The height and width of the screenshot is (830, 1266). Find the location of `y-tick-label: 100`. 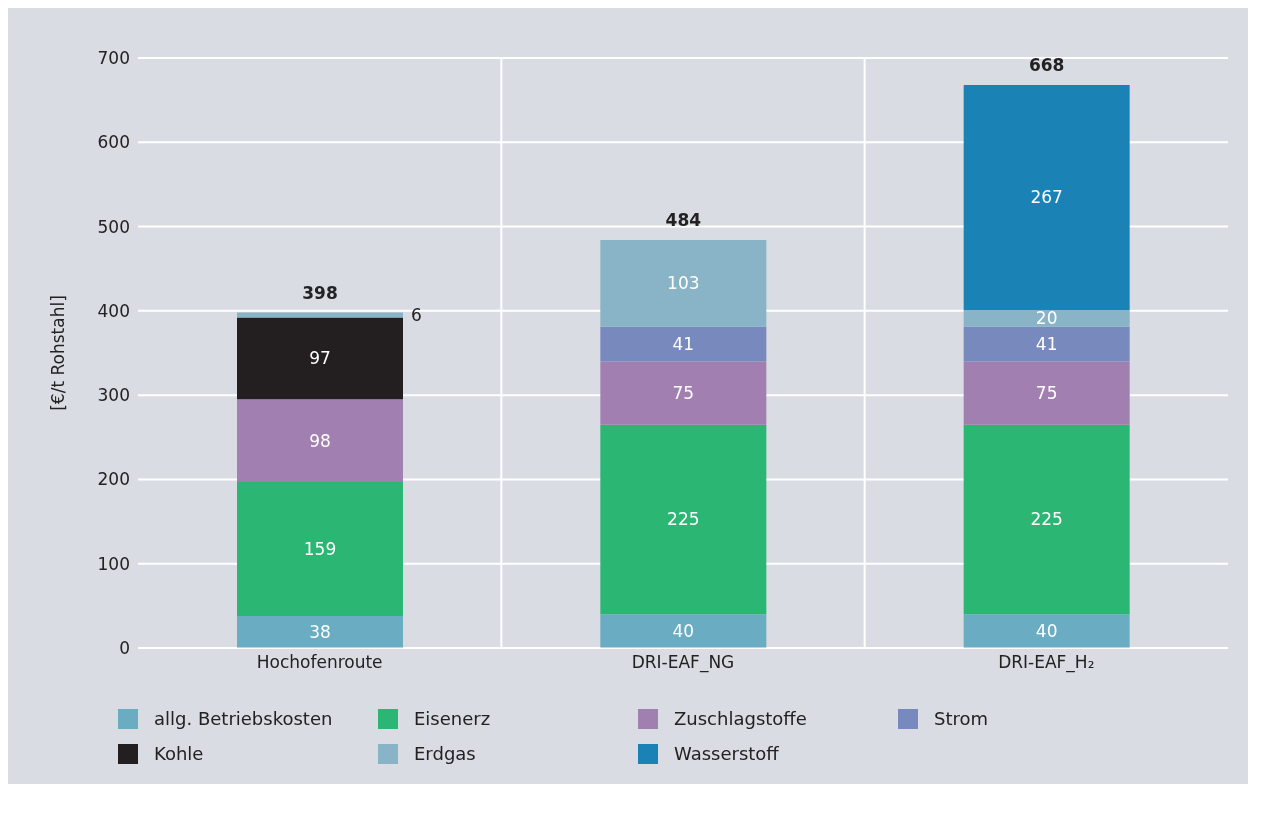

y-tick-label: 100 is located at coordinates (113, 563).